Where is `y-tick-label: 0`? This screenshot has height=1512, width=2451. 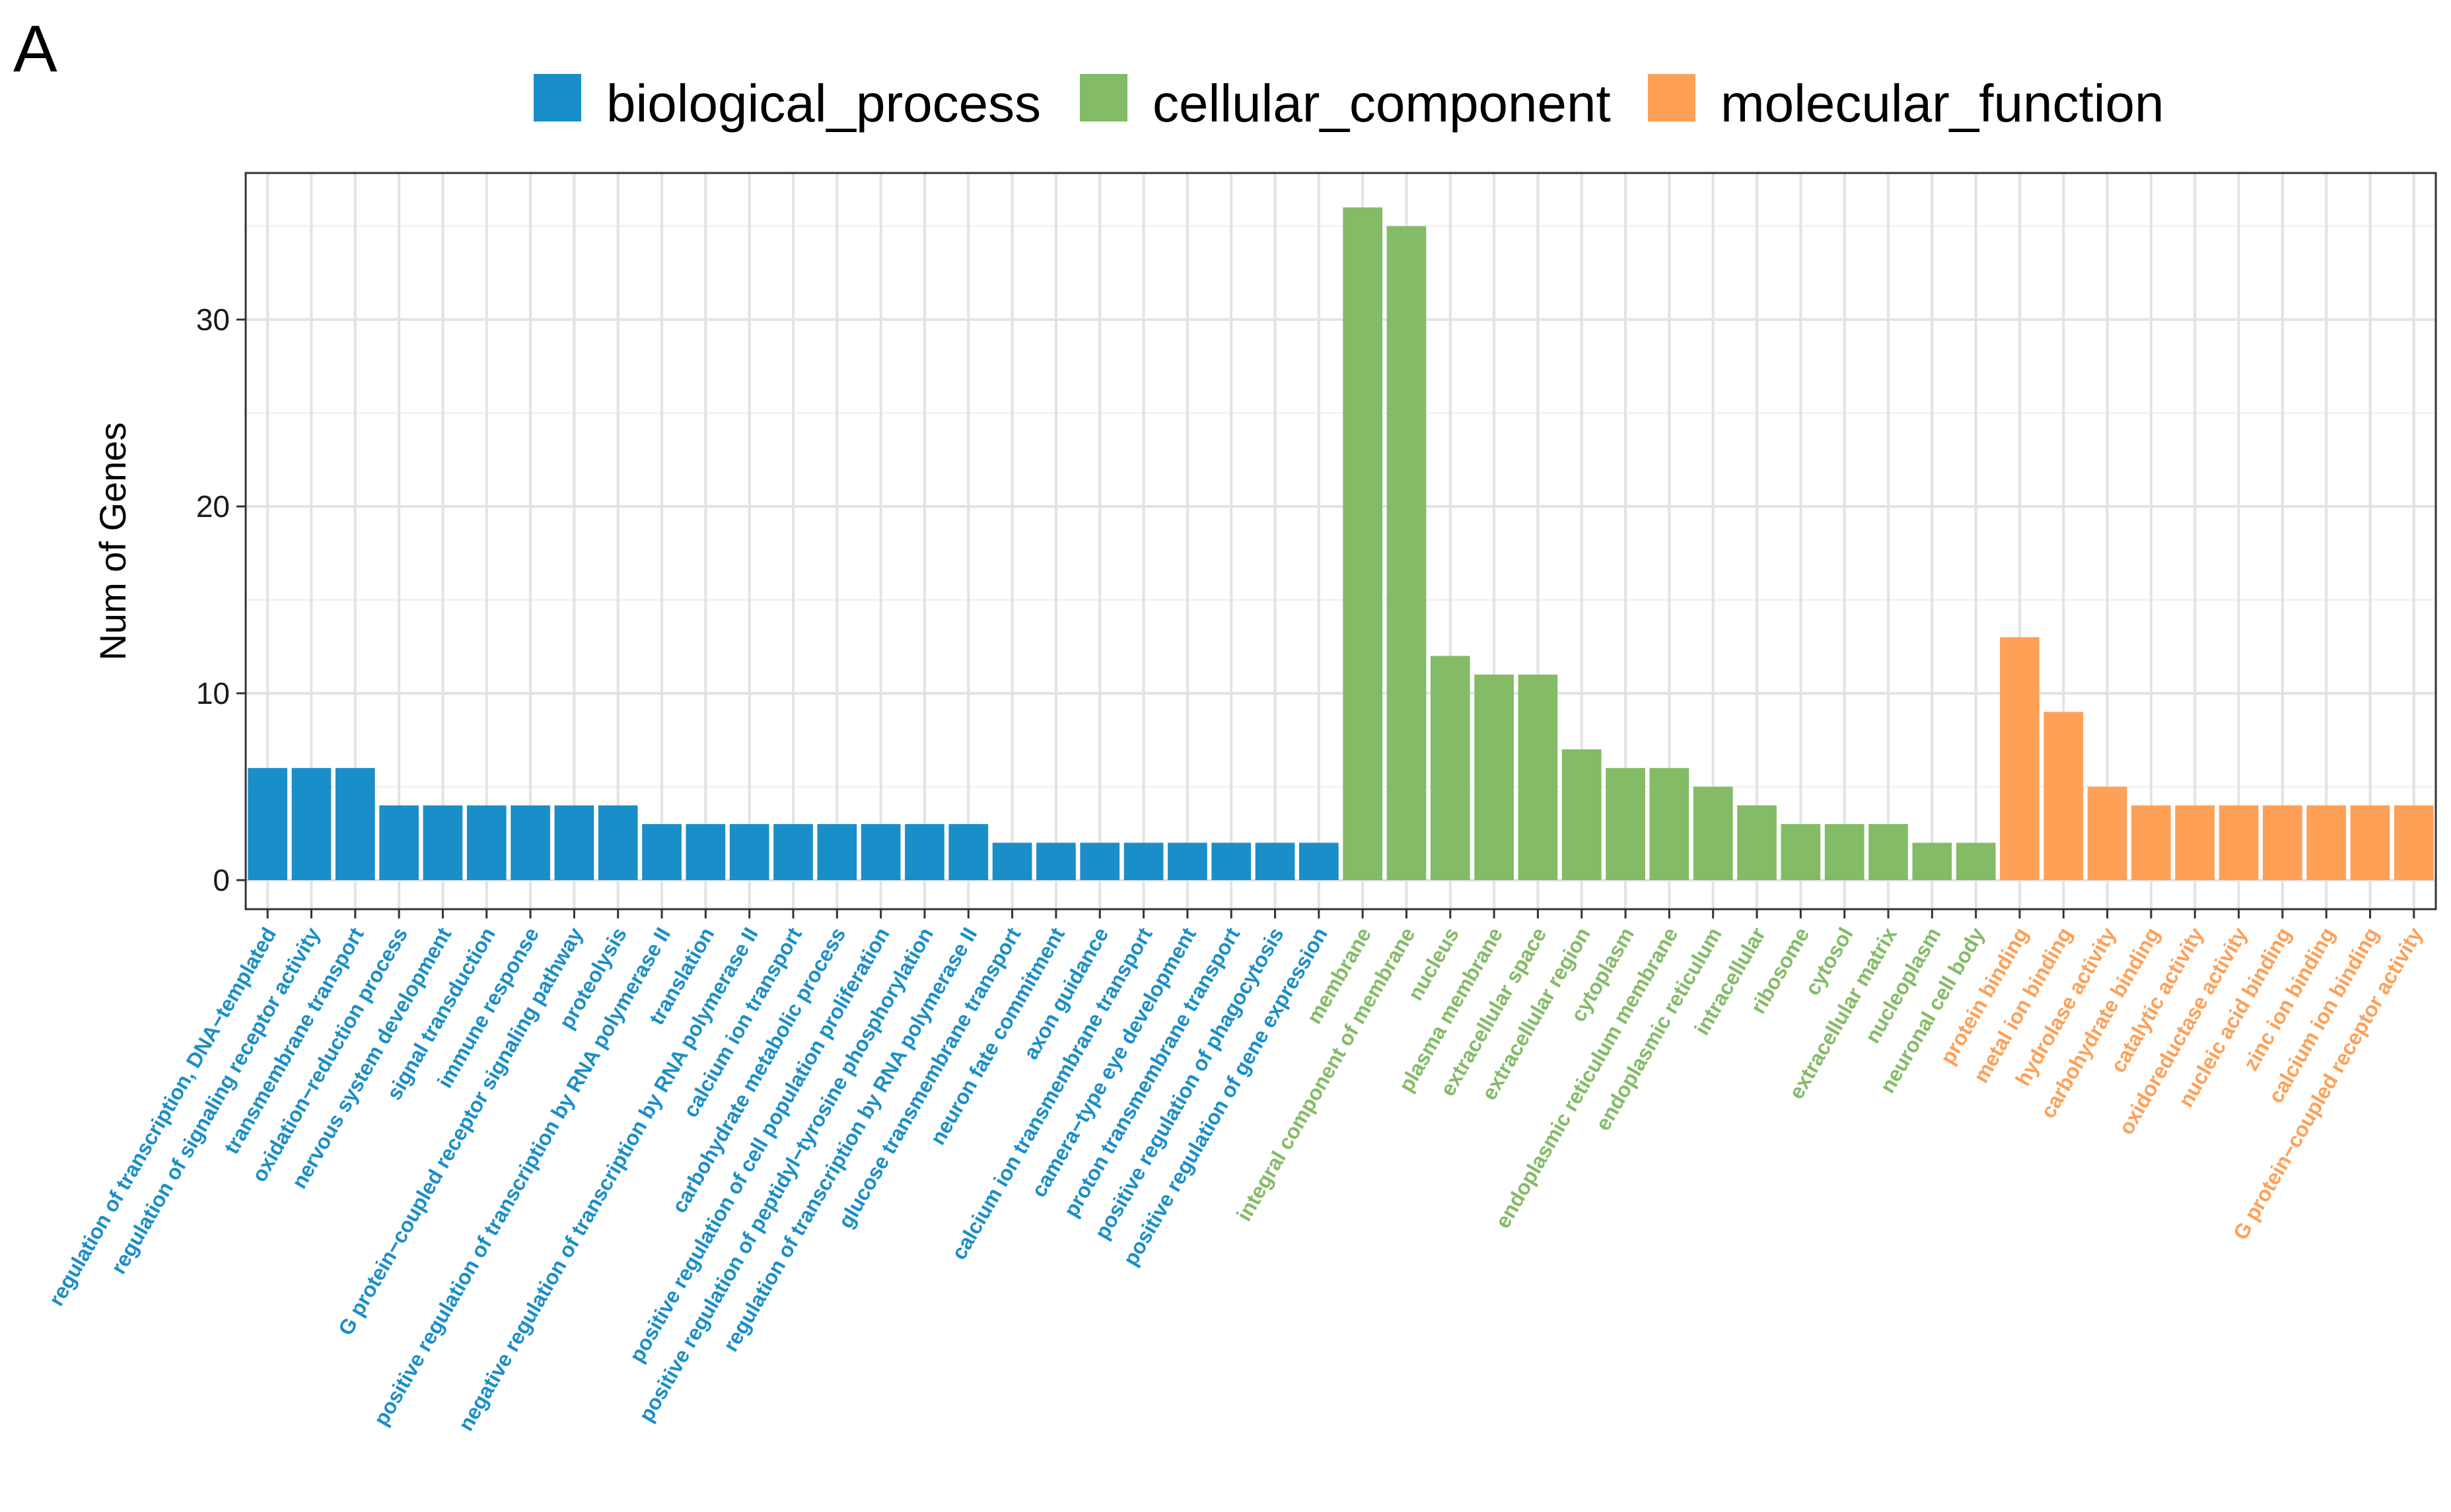 y-tick-label: 0 is located at coordinates (221, 880).